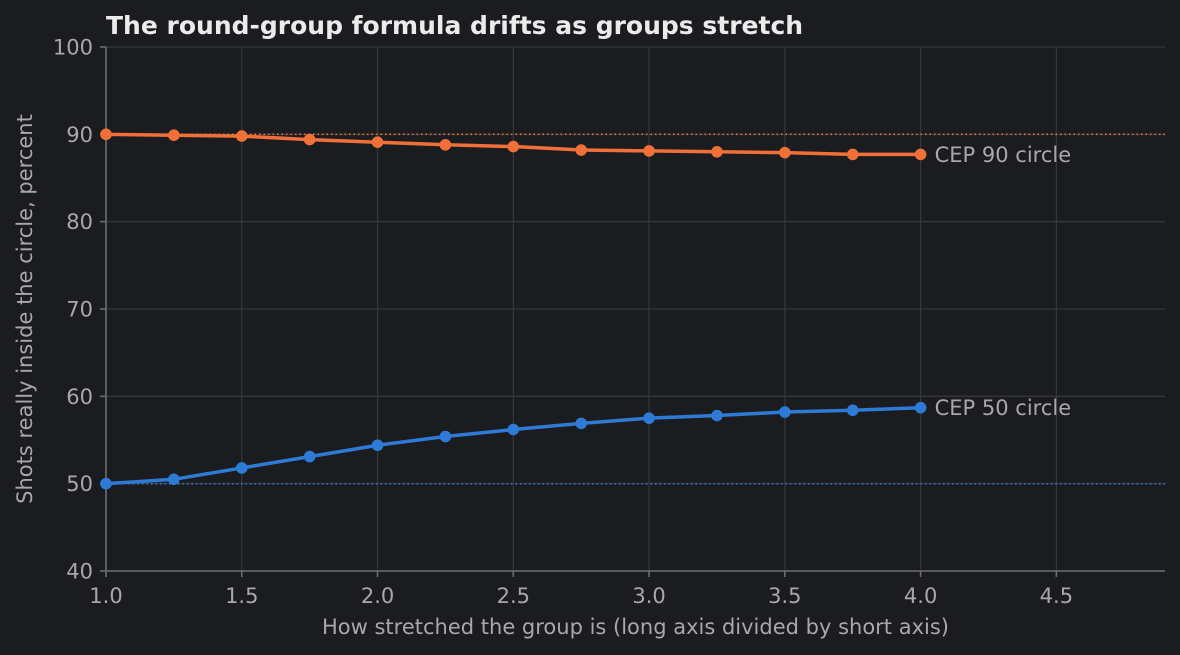 This screenshot has height=655, width=1180. I want to click on x-tick-label: 2.0, so click(377, 596).